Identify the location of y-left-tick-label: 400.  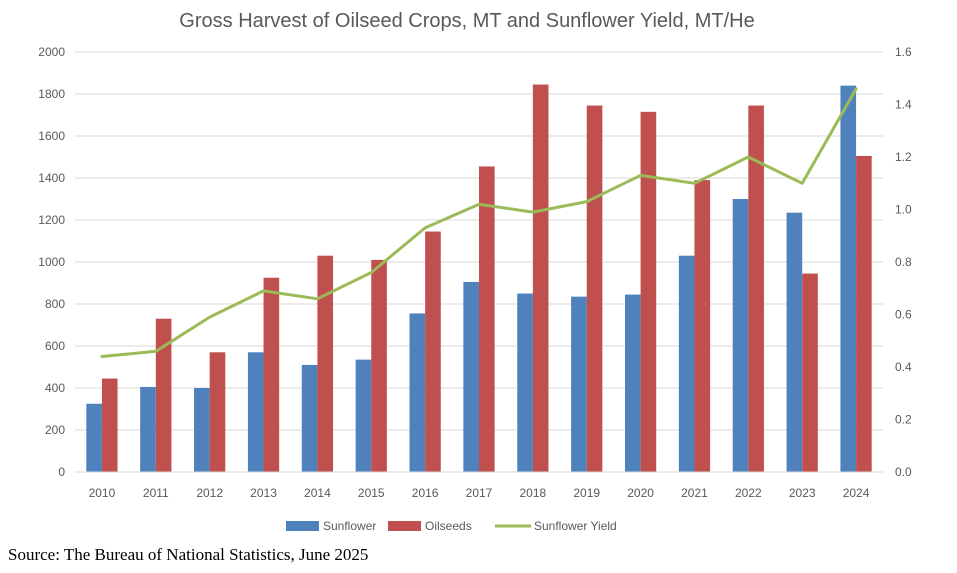
(55, 388).